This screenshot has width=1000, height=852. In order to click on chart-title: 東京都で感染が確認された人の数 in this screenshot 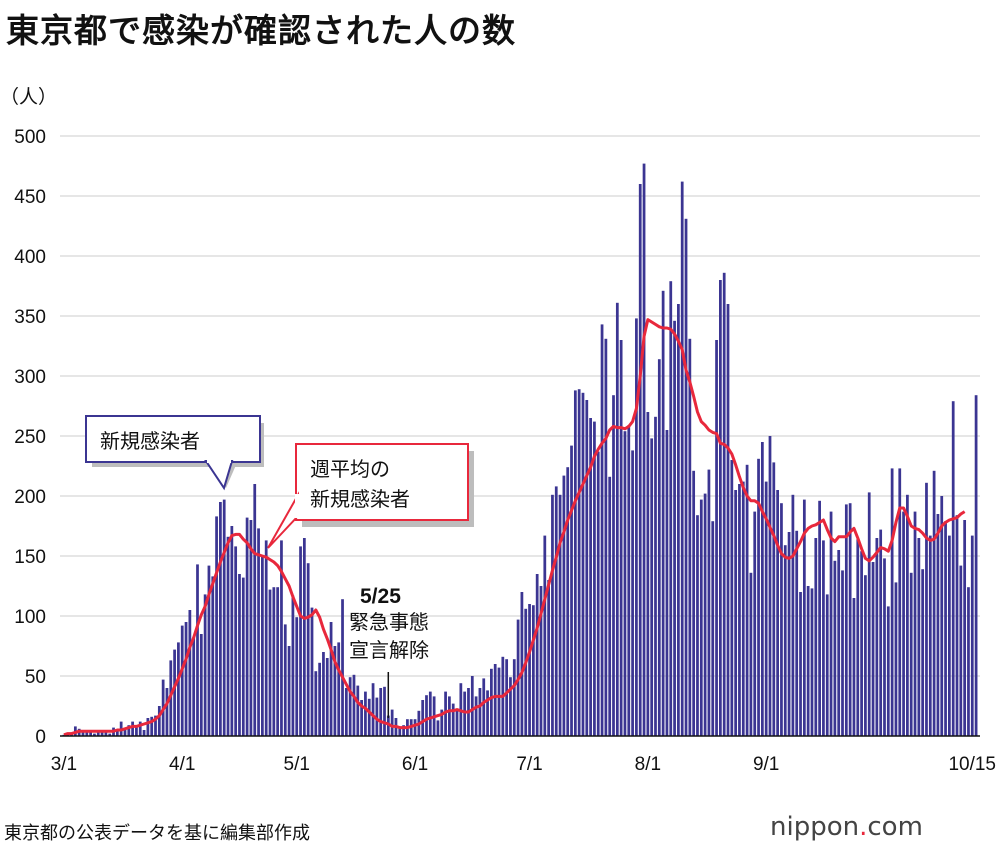, I will do `click(261, 30)`.